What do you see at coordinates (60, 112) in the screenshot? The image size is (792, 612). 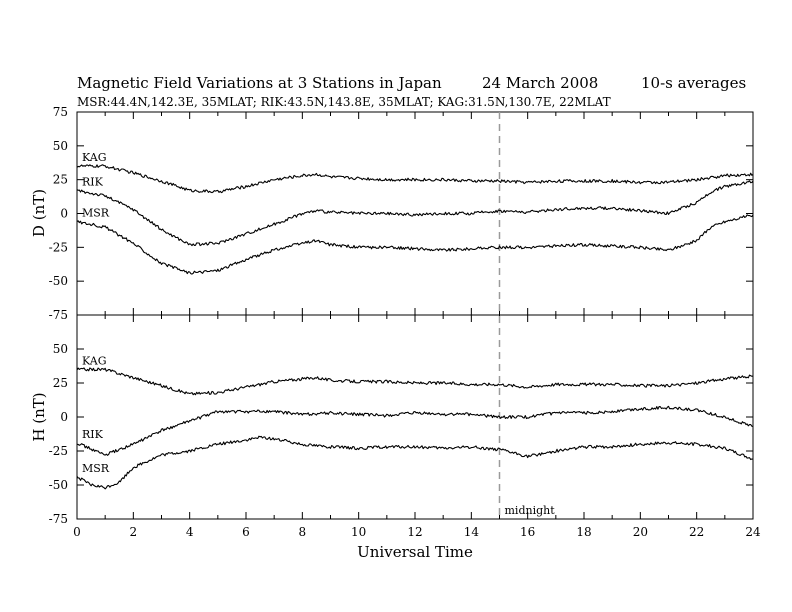 I see `y-tick-label: 75` at bounding box center [60, 112].